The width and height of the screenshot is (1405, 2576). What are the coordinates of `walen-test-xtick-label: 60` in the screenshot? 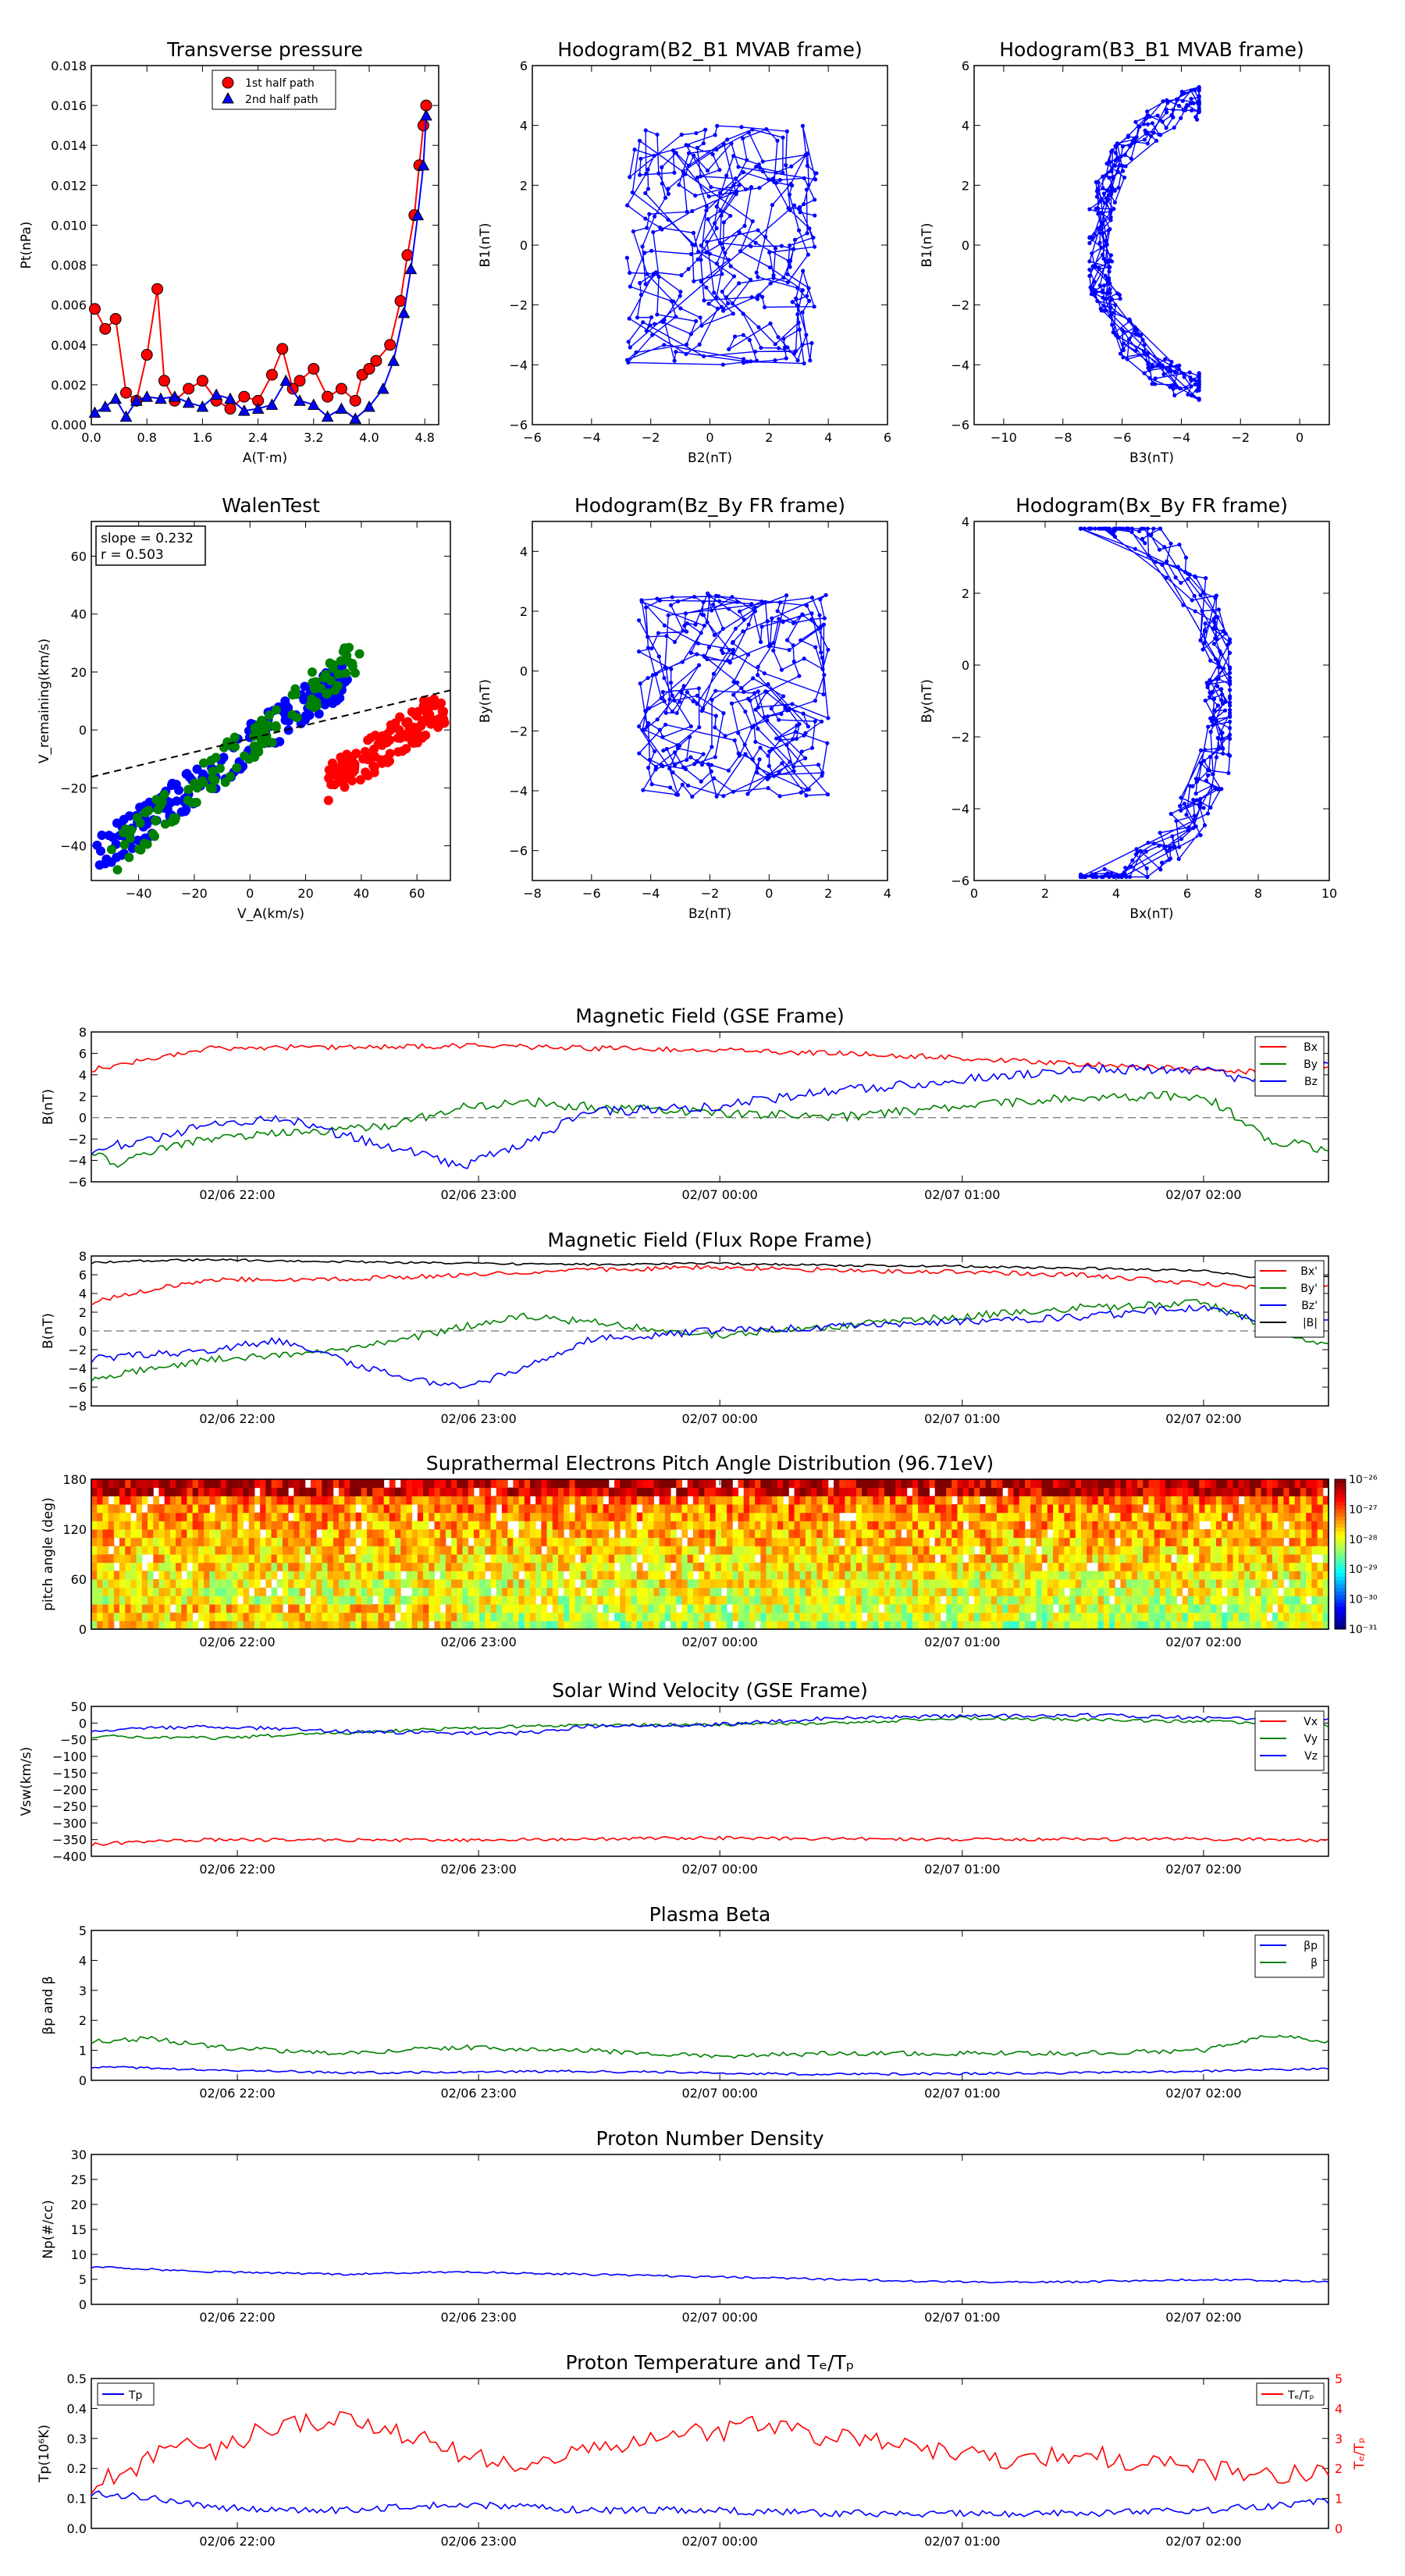 It's located at (417, 893).